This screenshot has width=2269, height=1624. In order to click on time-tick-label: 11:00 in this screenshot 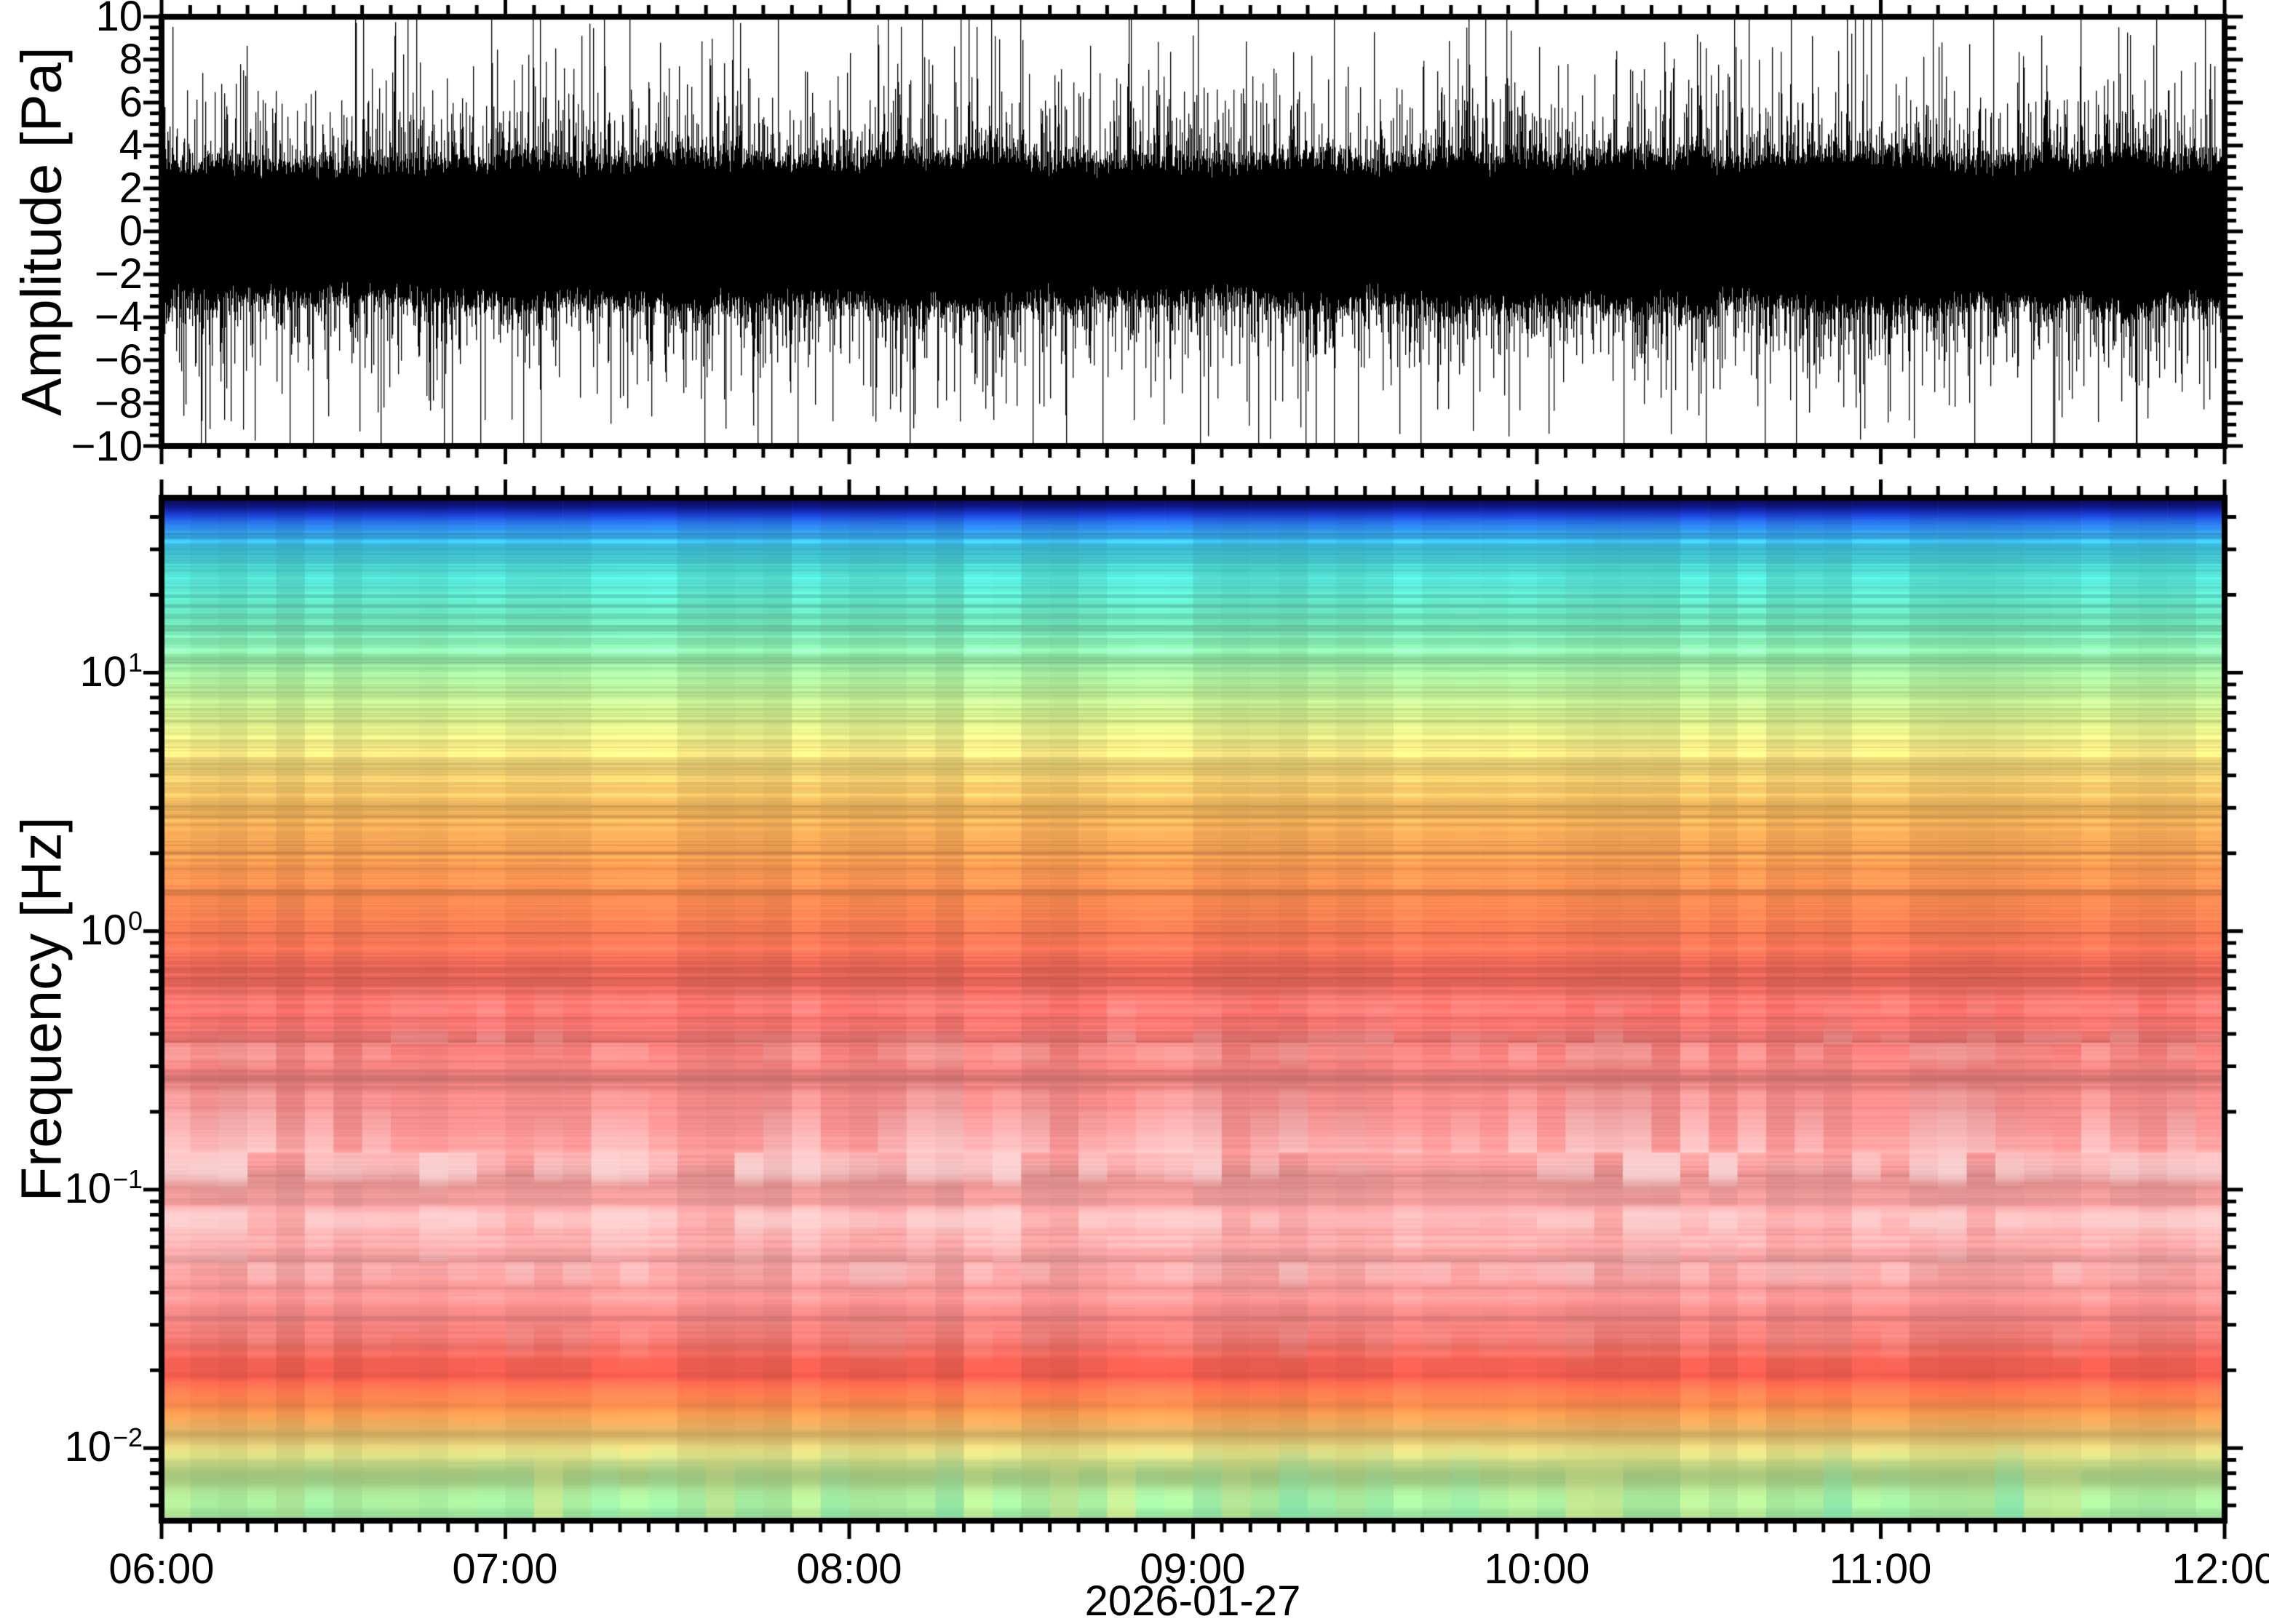, I will do `click(1881, 1569)`.